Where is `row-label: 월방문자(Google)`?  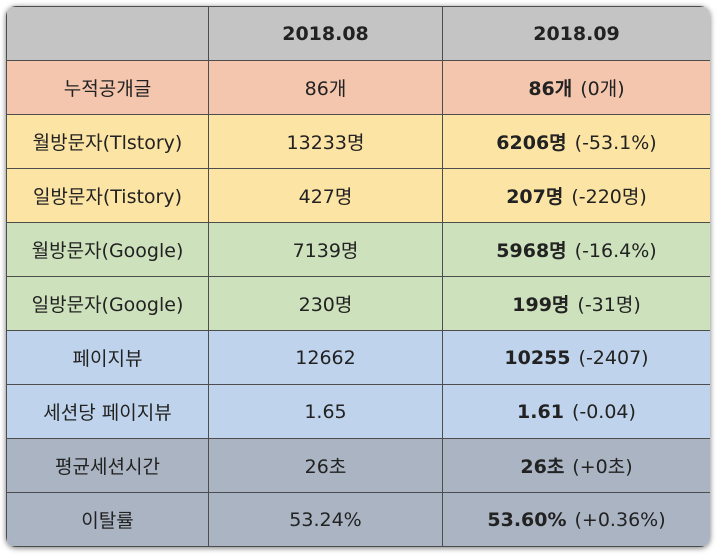 row-label: 월방문자(Google) is located at coordinates (107, 249).